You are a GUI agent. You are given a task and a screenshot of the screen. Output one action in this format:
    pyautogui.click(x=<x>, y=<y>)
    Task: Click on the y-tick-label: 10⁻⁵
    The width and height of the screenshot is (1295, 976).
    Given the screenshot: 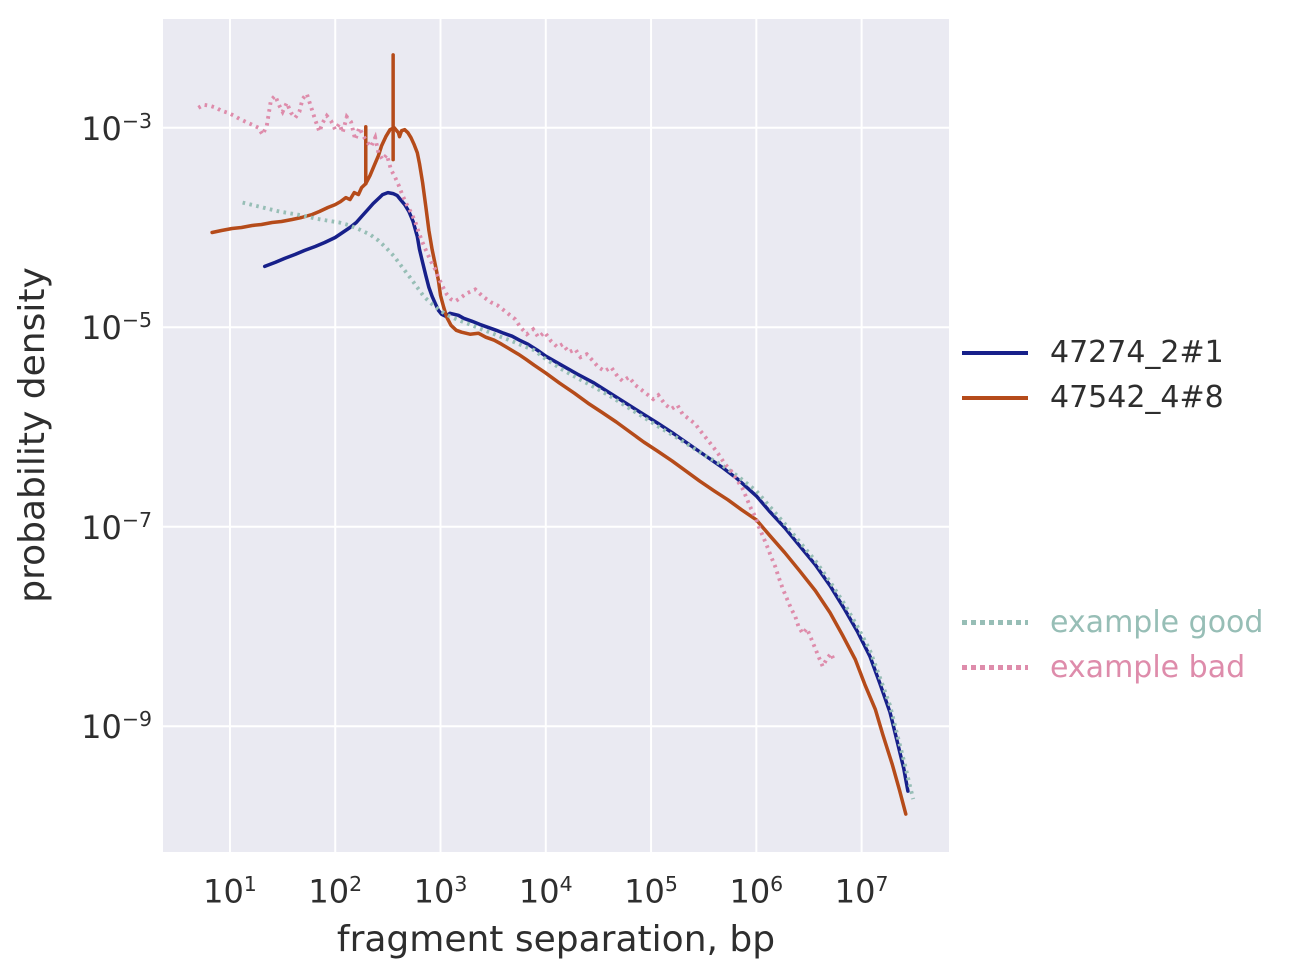 What is the action you would take?
    pyautogui.click(x=116, y=328)
    